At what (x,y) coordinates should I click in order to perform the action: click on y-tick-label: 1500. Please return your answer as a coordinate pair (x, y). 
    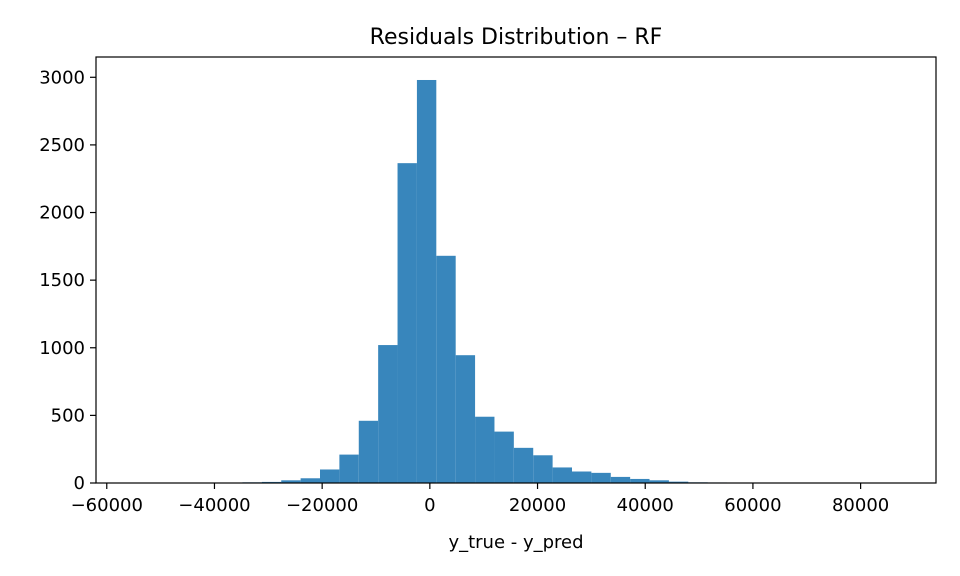
    Looking at the image, I should click on (62, 280).